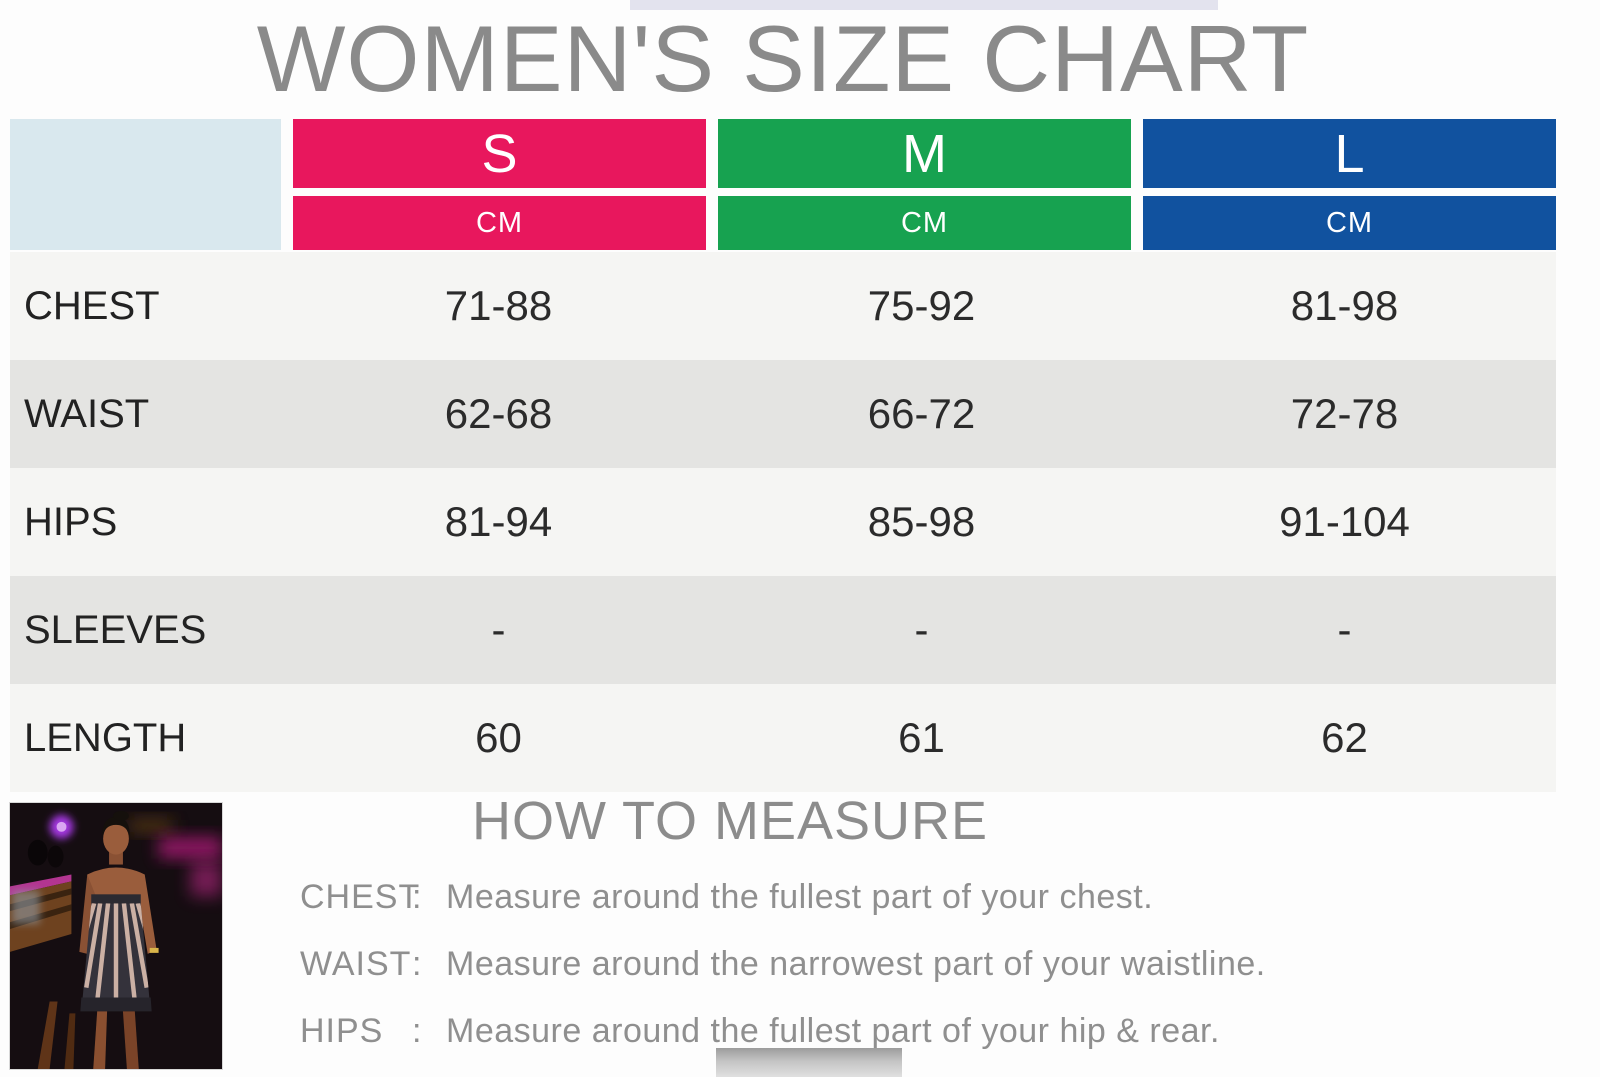 This screenshot has width=1600, height=1077. Describe the element at coordinates (499, 223) in the screenshot. I see `unit-cell-s: CM` at that location.